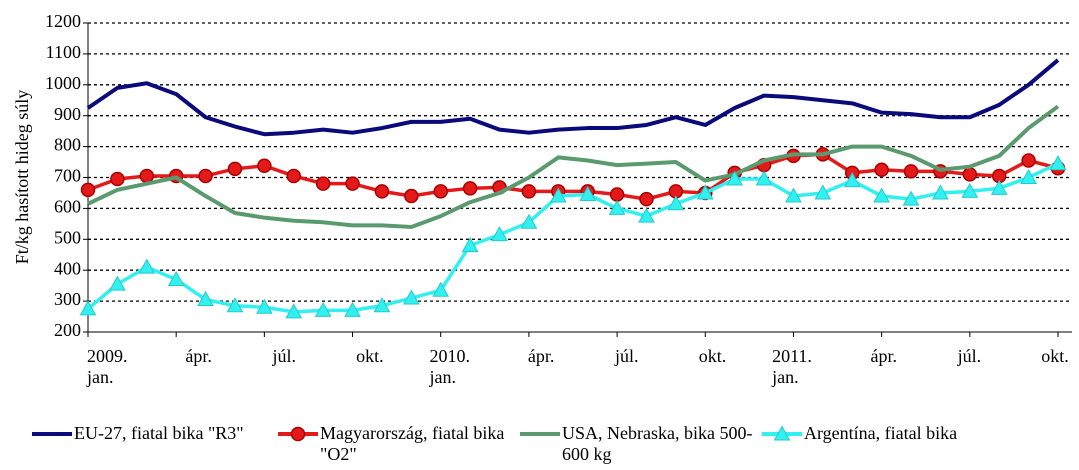 Image resolution: width=1079 pixels, height=470 pixels. Describe the element at coordinates (22, 177) in the screenshot. I see `y-axis-label: Ft/kg hasított hideg súly` at that location.